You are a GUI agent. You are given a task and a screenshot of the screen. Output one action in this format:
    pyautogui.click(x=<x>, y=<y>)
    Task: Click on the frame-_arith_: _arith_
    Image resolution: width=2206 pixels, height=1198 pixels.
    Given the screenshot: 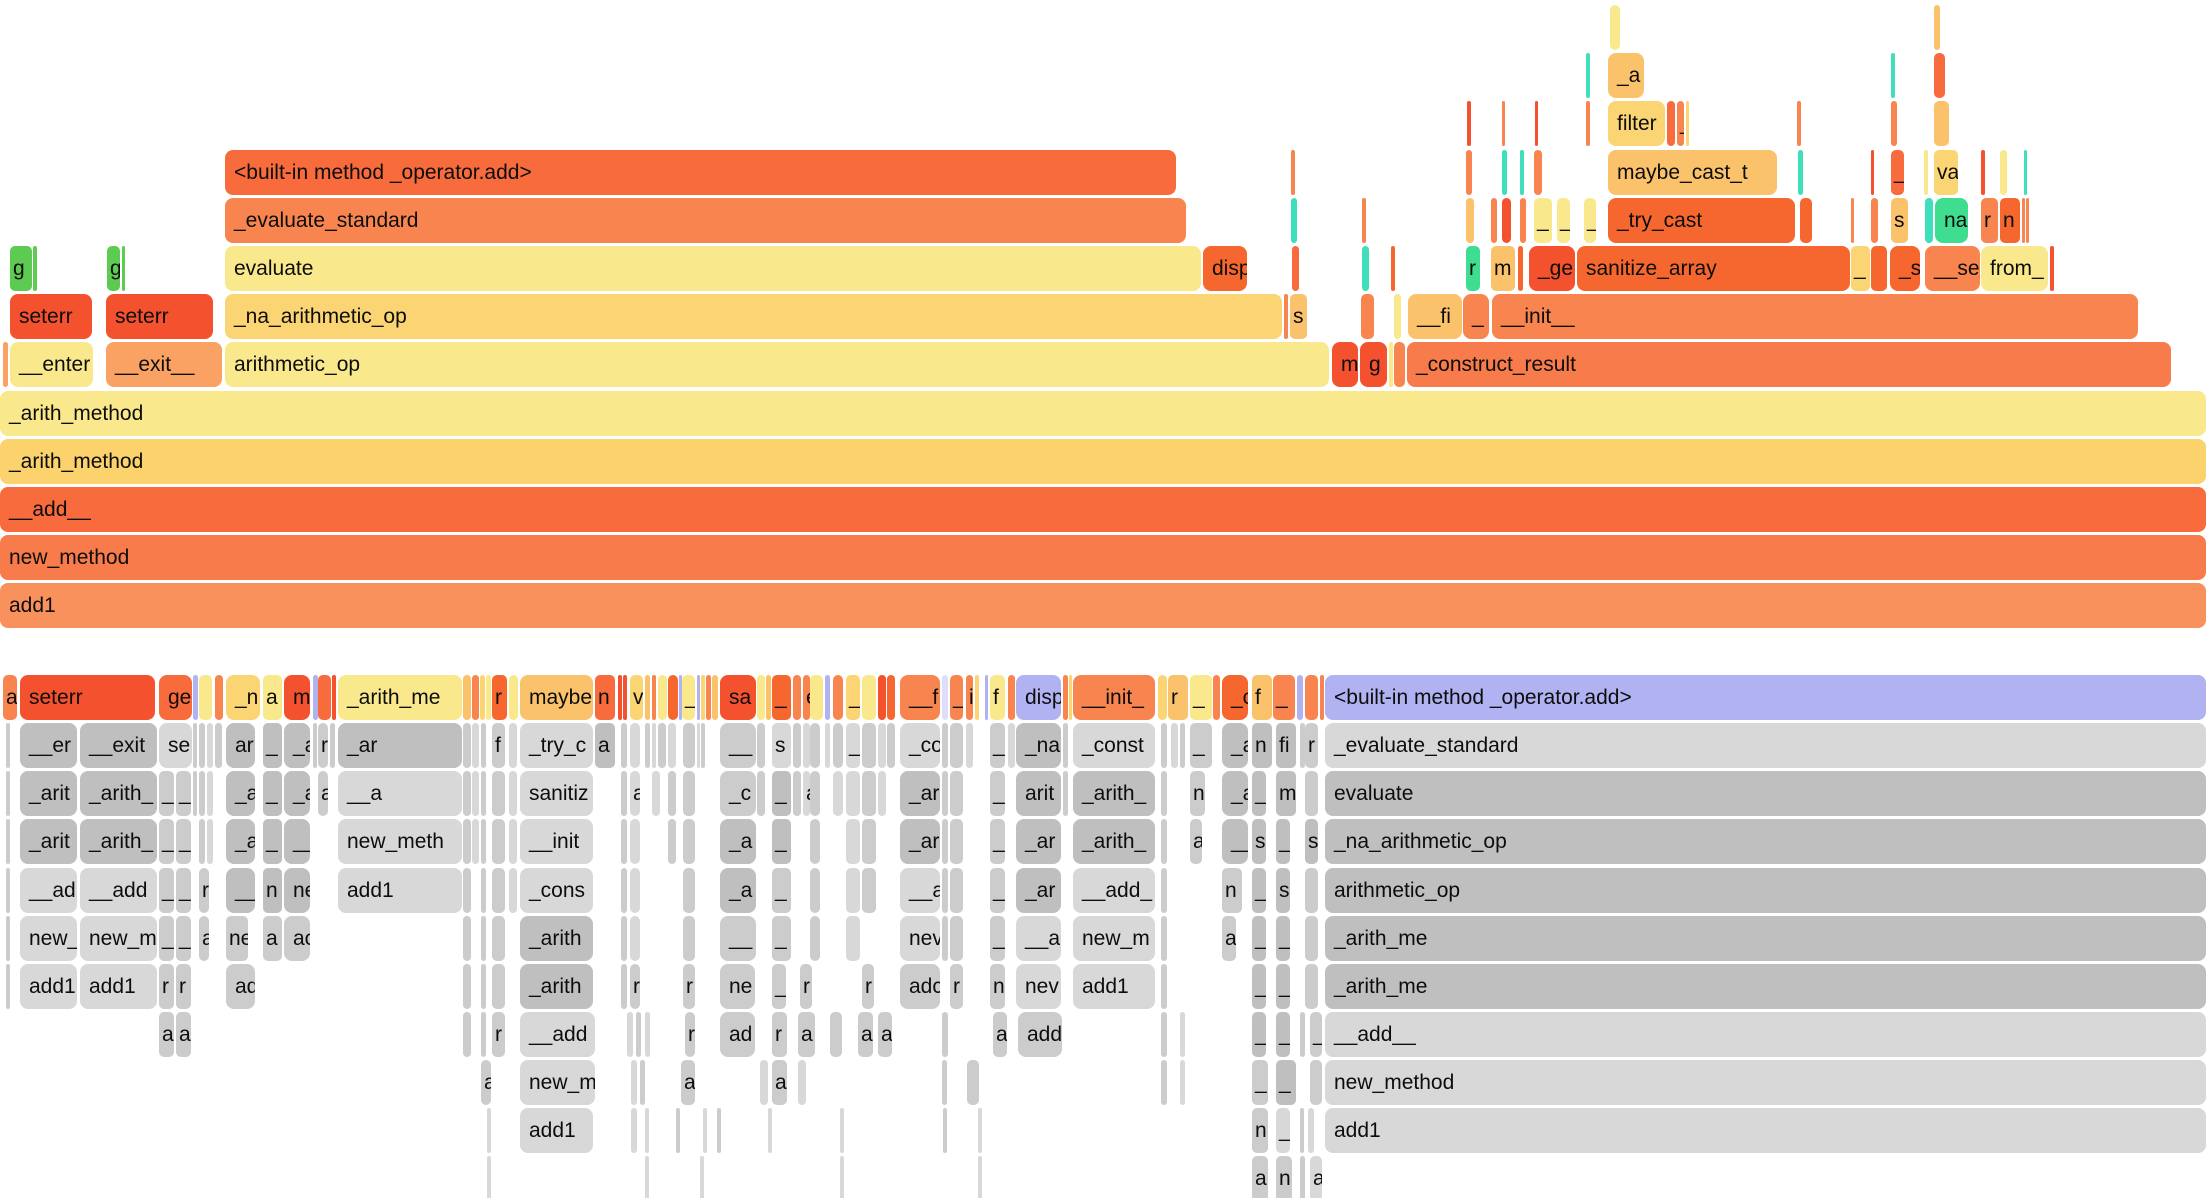 What is the action you would take?
    pyautogui.click(x=1114, y=841)
    